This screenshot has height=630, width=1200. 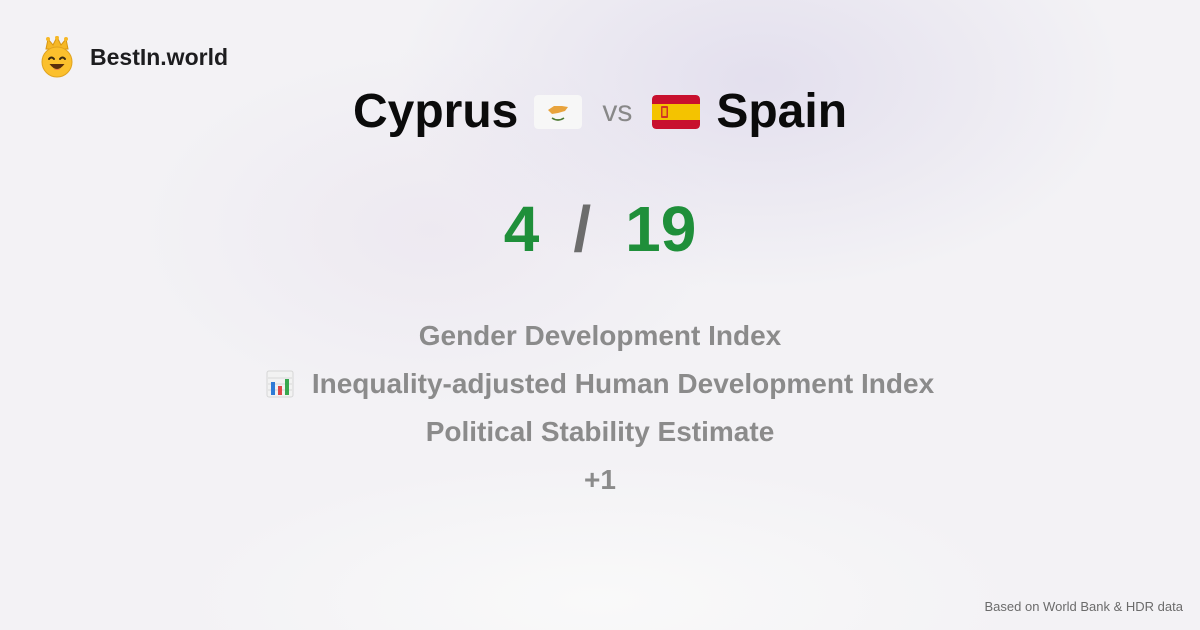 What do you see at coordinates (1083, 606) in the screenshot?
I see `data-source-note: Based on World Bank & HDR data` at bounding box center [1083, 606].